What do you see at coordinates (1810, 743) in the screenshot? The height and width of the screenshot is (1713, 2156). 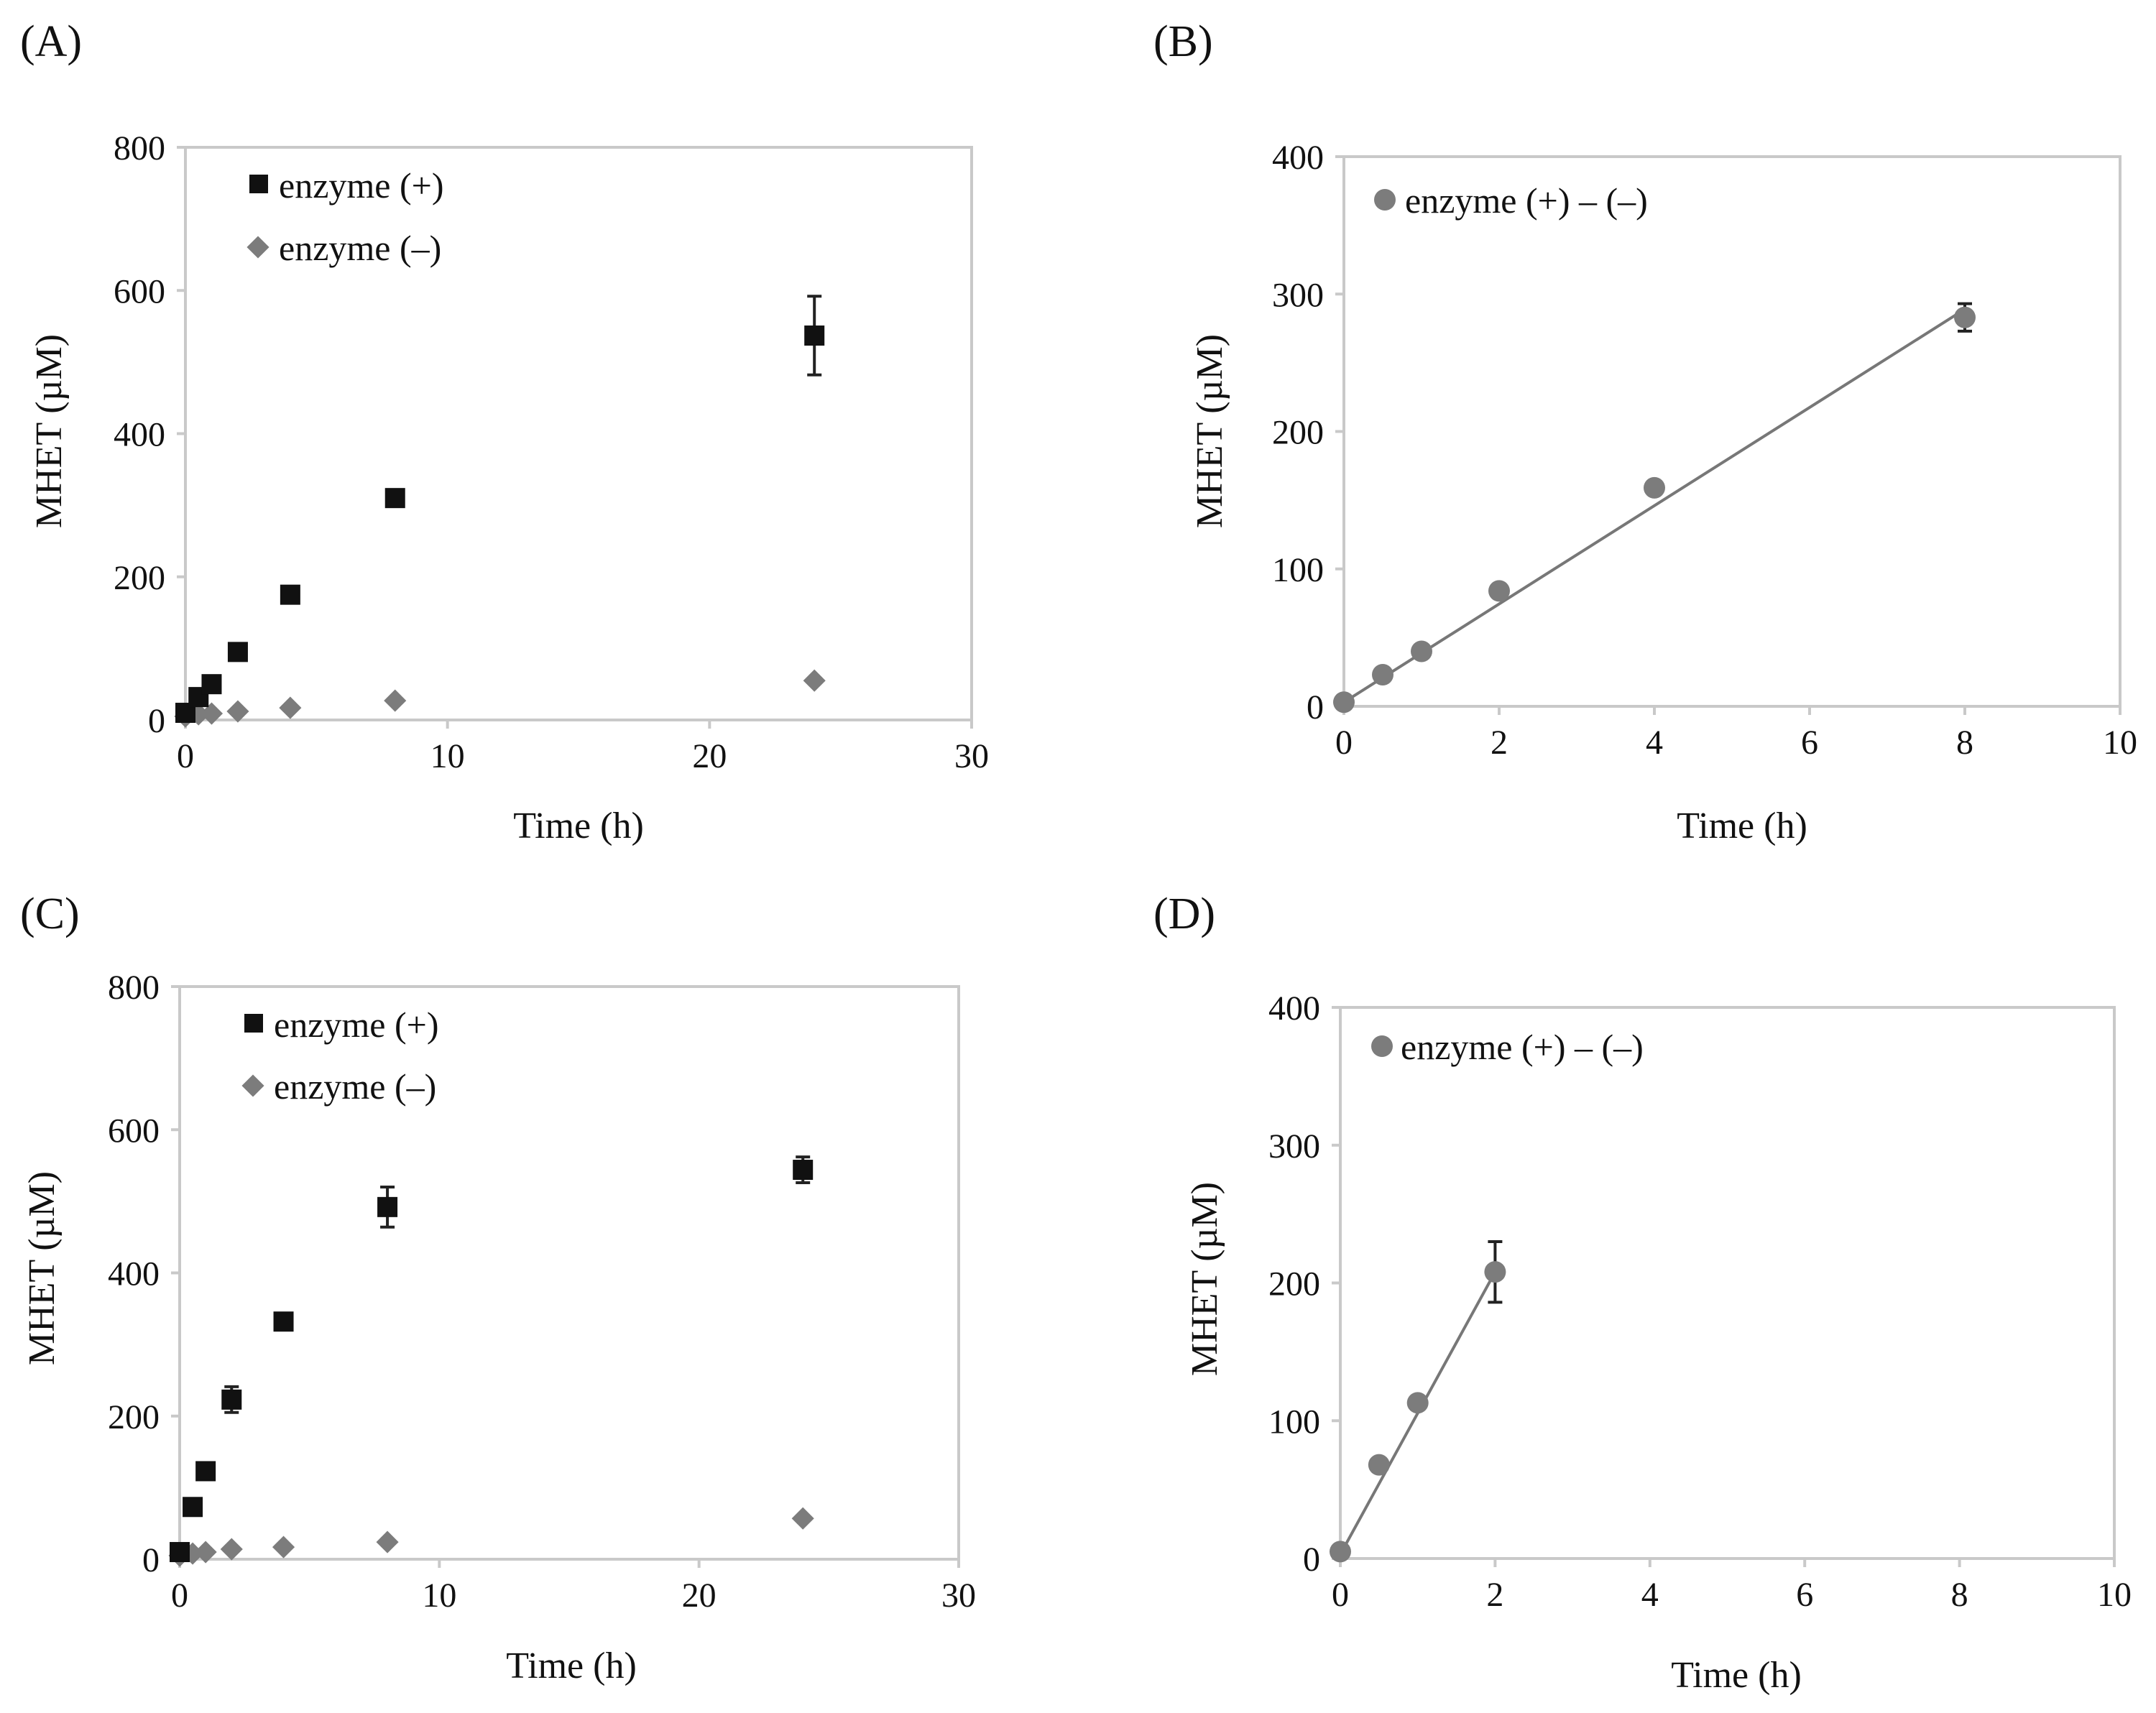 I see `panel-b-x-tick-label: 6` at bounding box center [1810, 743].